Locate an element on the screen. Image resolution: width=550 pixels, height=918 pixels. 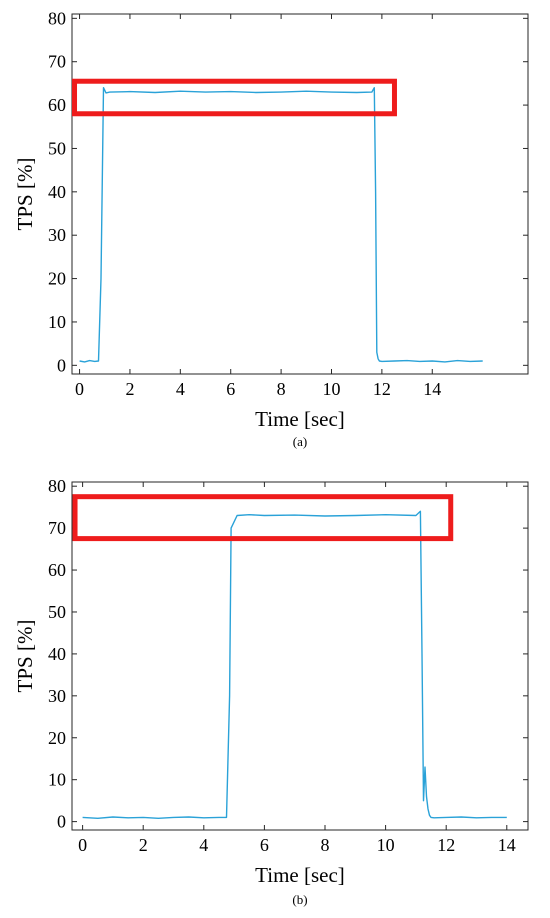
highlight-box-a is located at coordinates (234, 97).